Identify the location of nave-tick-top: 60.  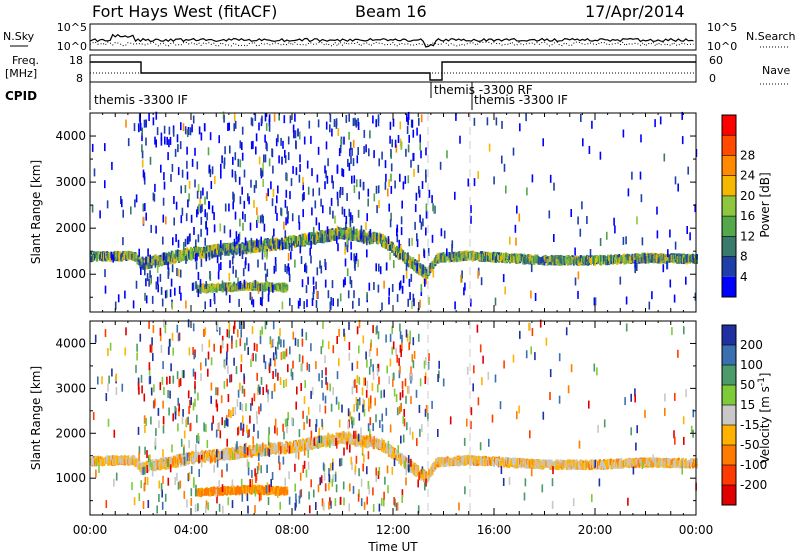
(716, 60).